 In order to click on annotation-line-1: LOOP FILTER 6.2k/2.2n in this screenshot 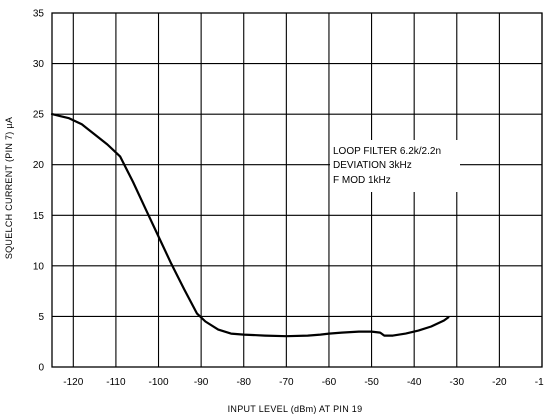, I will do `click(387, 151)`.